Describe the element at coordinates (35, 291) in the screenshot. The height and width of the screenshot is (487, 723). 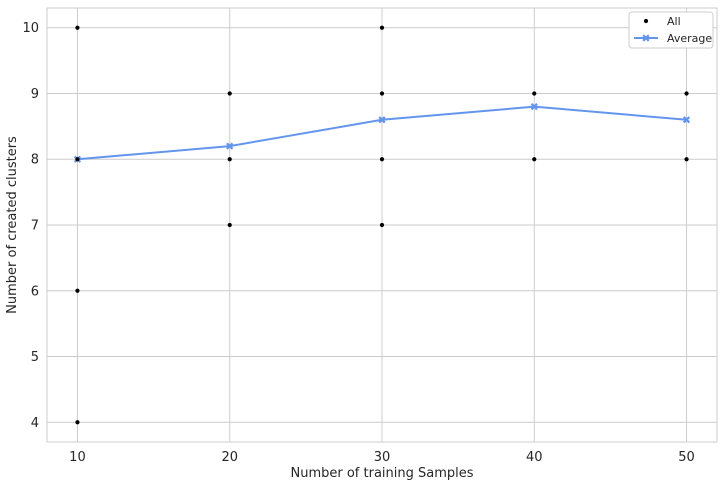
I see `y-tick-label: 6` at that location.